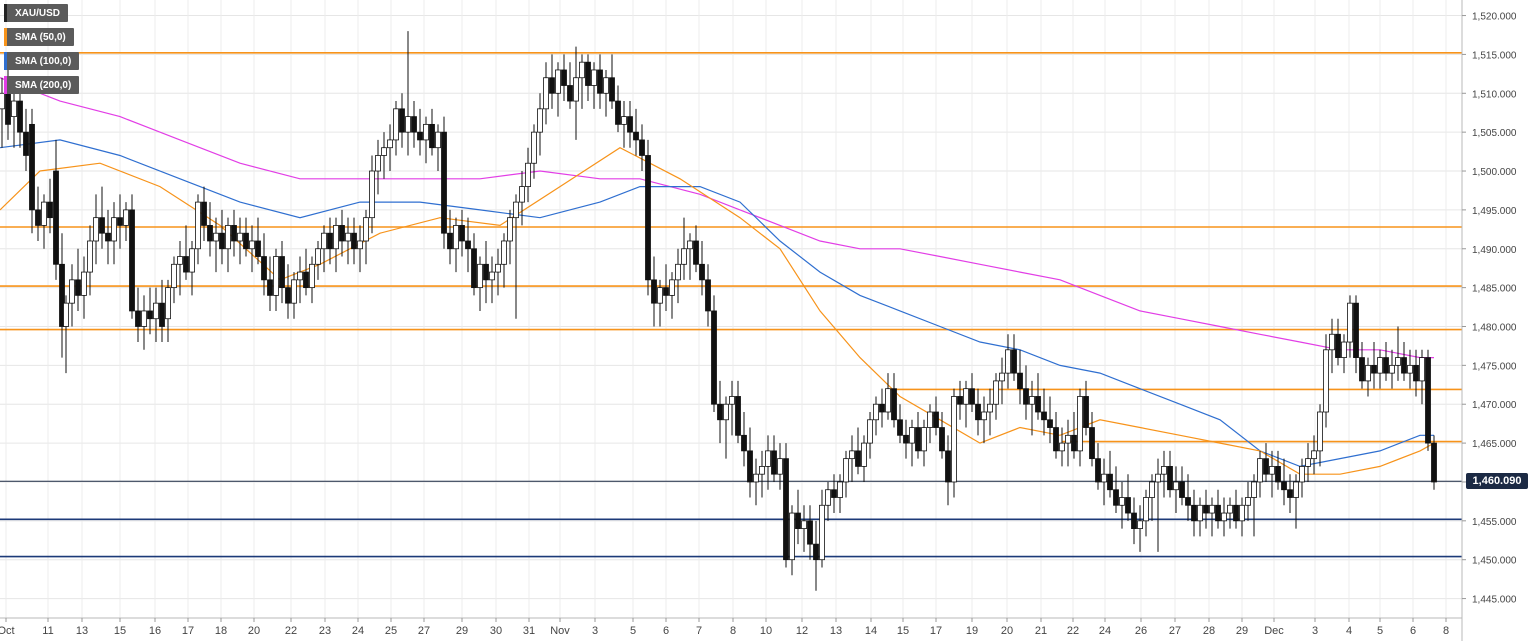  I want to click on x-tick-label: 24, so click(358, 631).